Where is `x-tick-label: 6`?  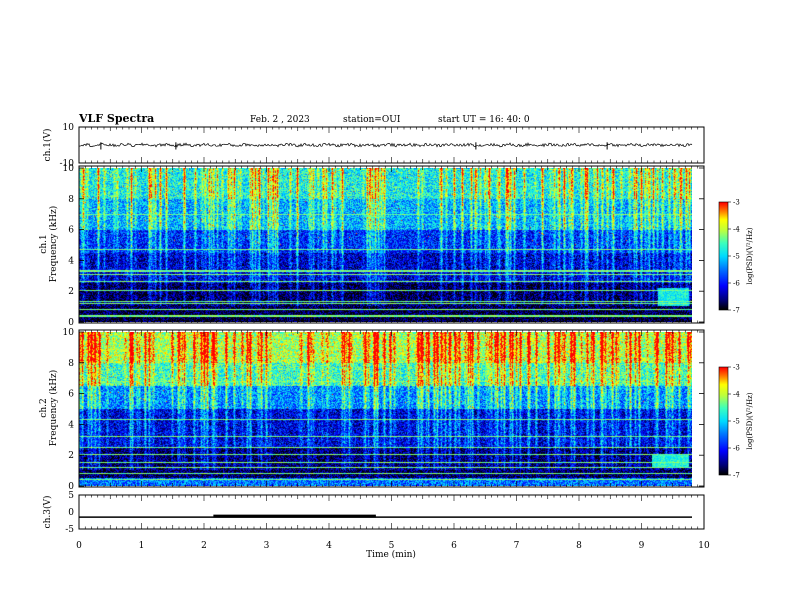 x-tick-label: 6 is located at coordinates (454, 546).